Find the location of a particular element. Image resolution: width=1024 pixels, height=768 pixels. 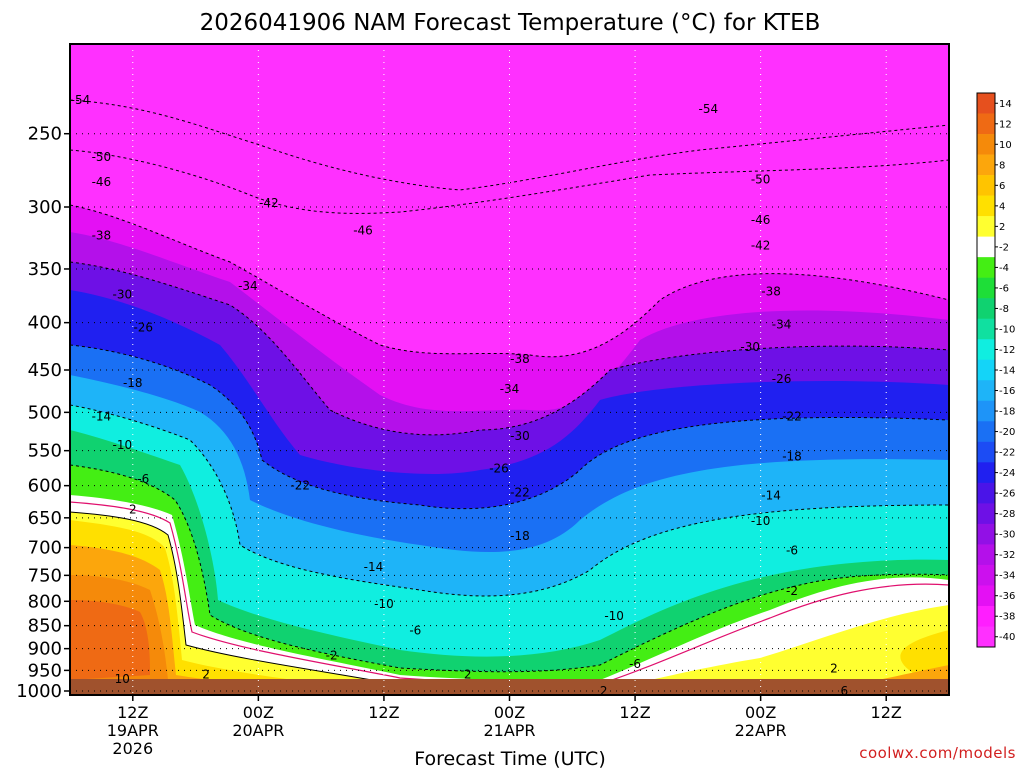

colorbar-label: -22 is located at coordinates (1007, 453).